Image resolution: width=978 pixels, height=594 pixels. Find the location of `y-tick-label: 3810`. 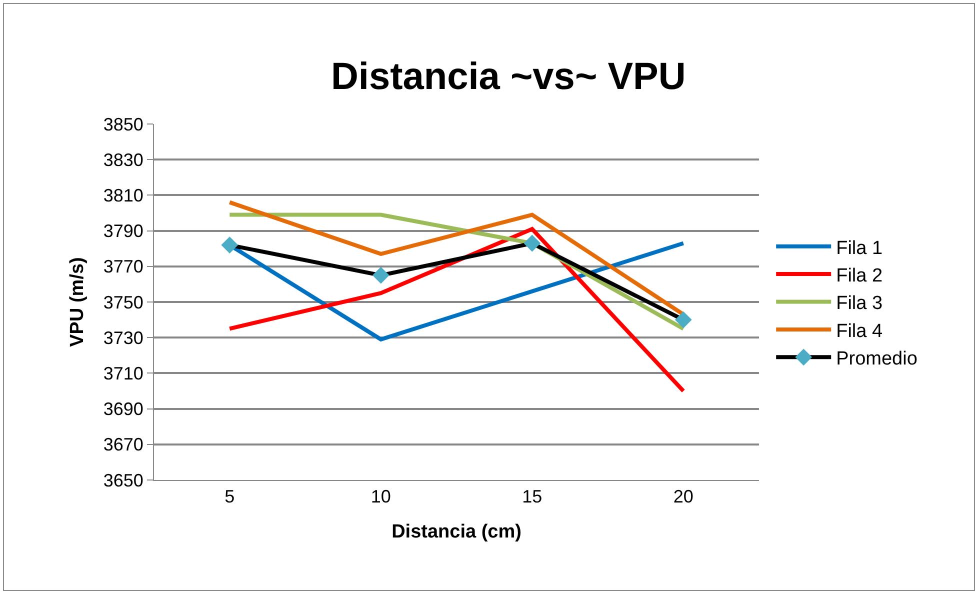

y-tick-label: 3810 is located at coordinates (123, 196).